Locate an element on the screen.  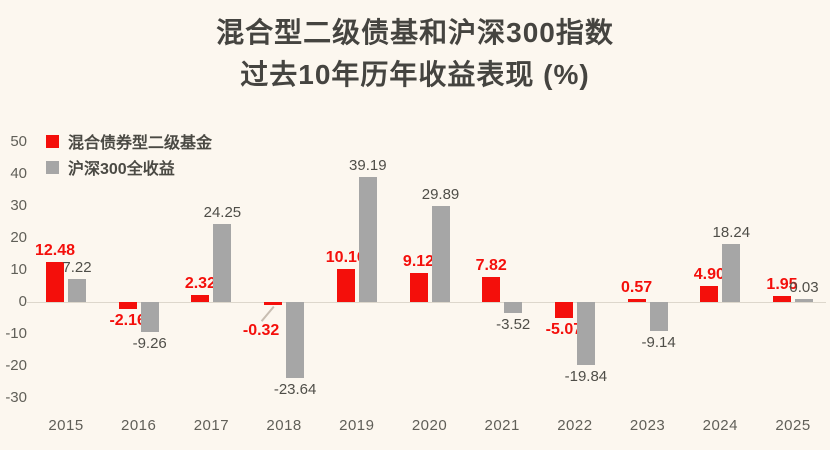
bar-fund-2019 is located at coordinates (345, 285).